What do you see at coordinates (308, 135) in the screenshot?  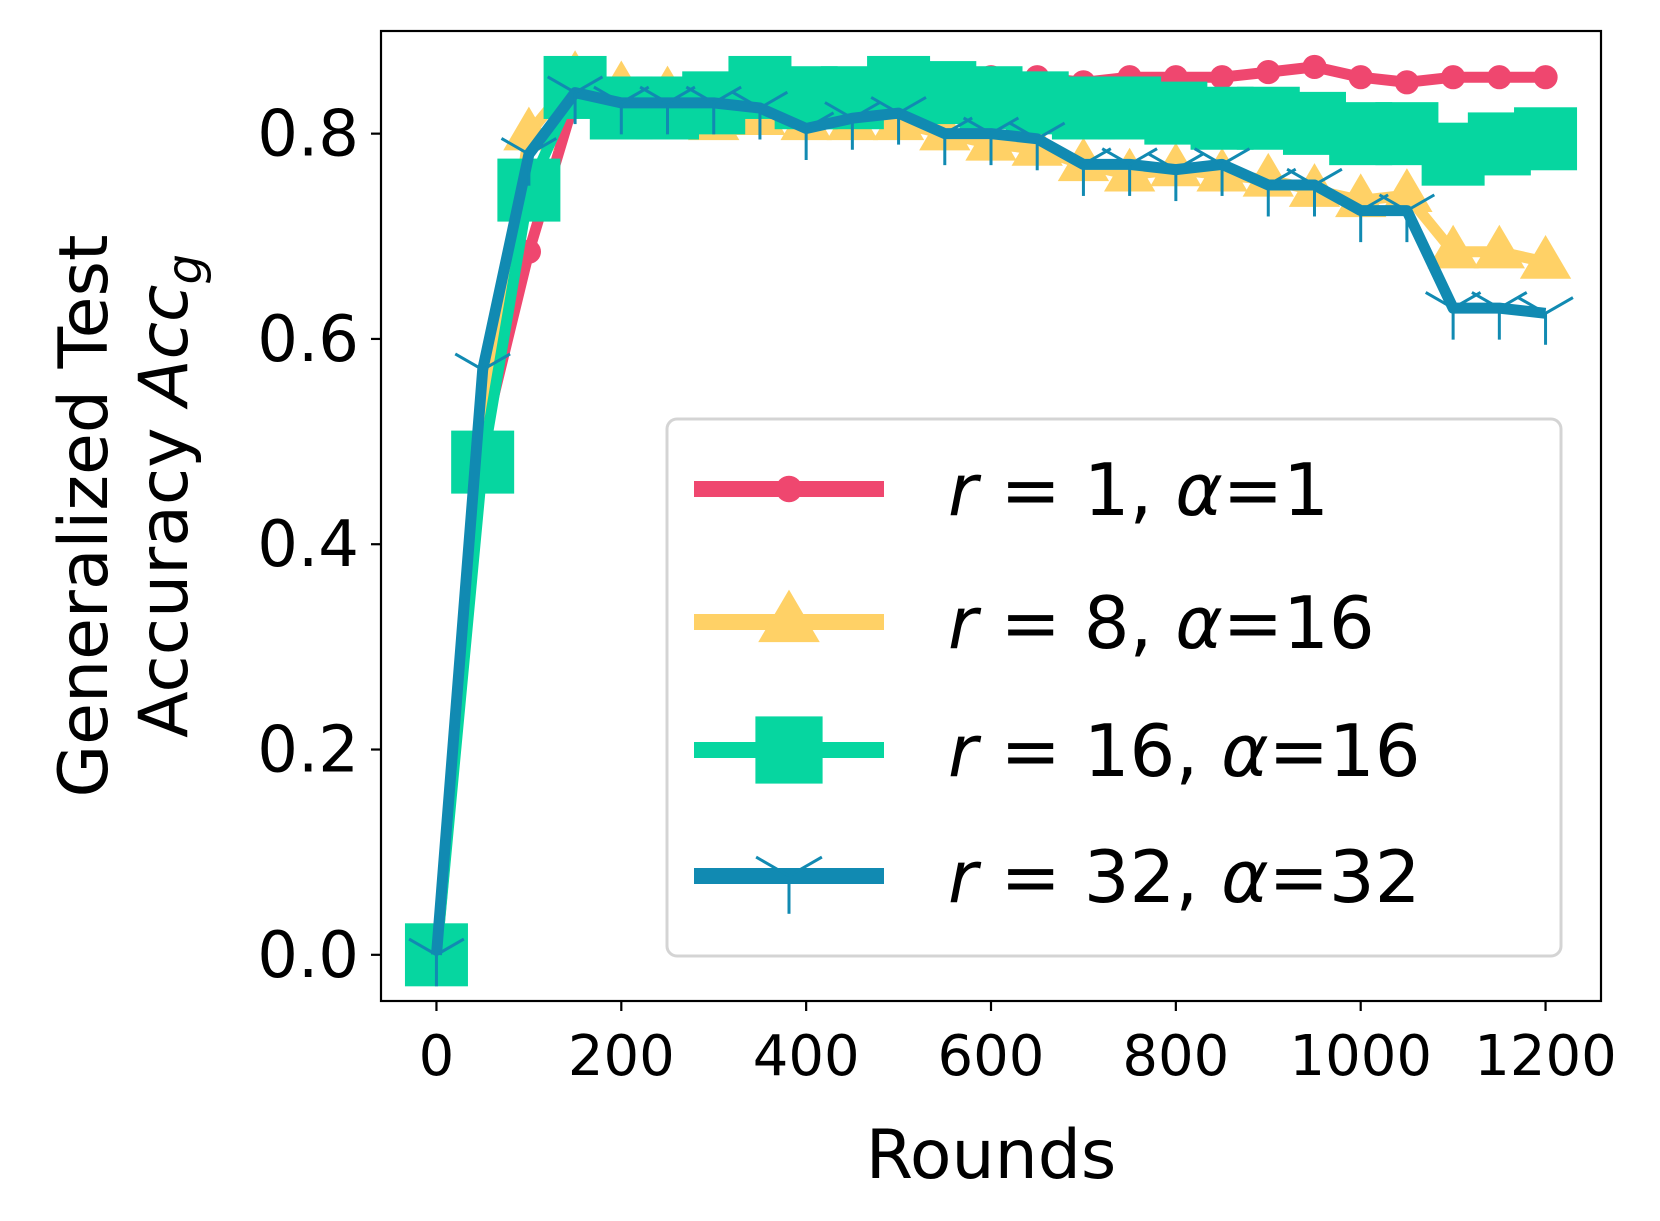 I see `y-tick-label: 0.8` at bounding box center [308, 135].